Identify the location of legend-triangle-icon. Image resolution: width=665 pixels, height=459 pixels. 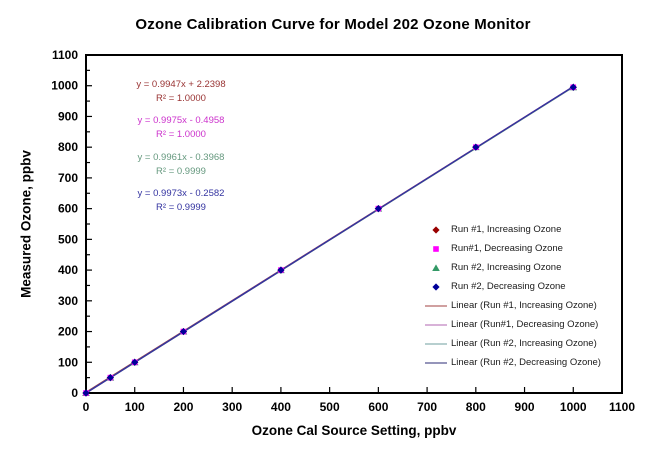
(436, 268).